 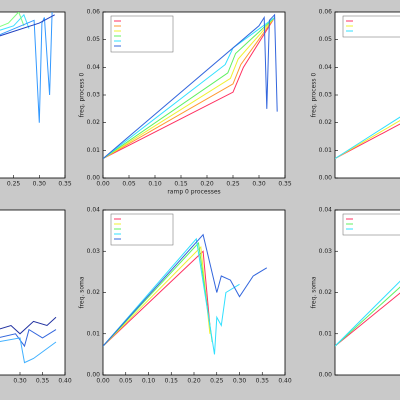 I want to click on panel: 0.30 0.35 0.40, so click(x=36, y=297).